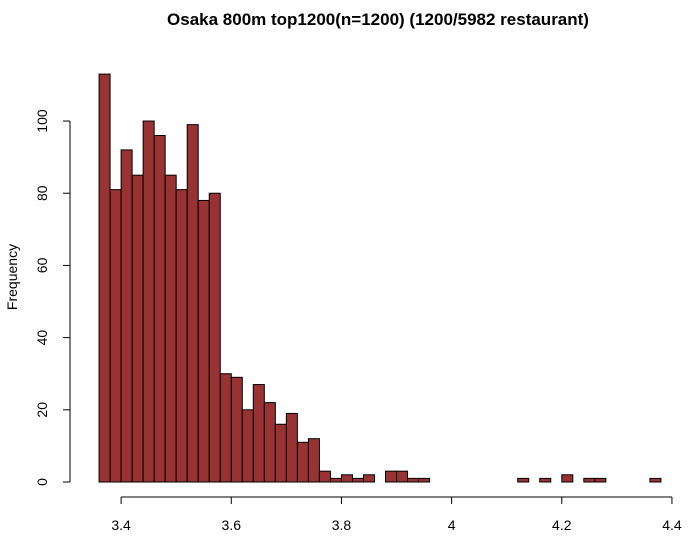  I want to click on y-tick-label: 100, so click(42, 121).